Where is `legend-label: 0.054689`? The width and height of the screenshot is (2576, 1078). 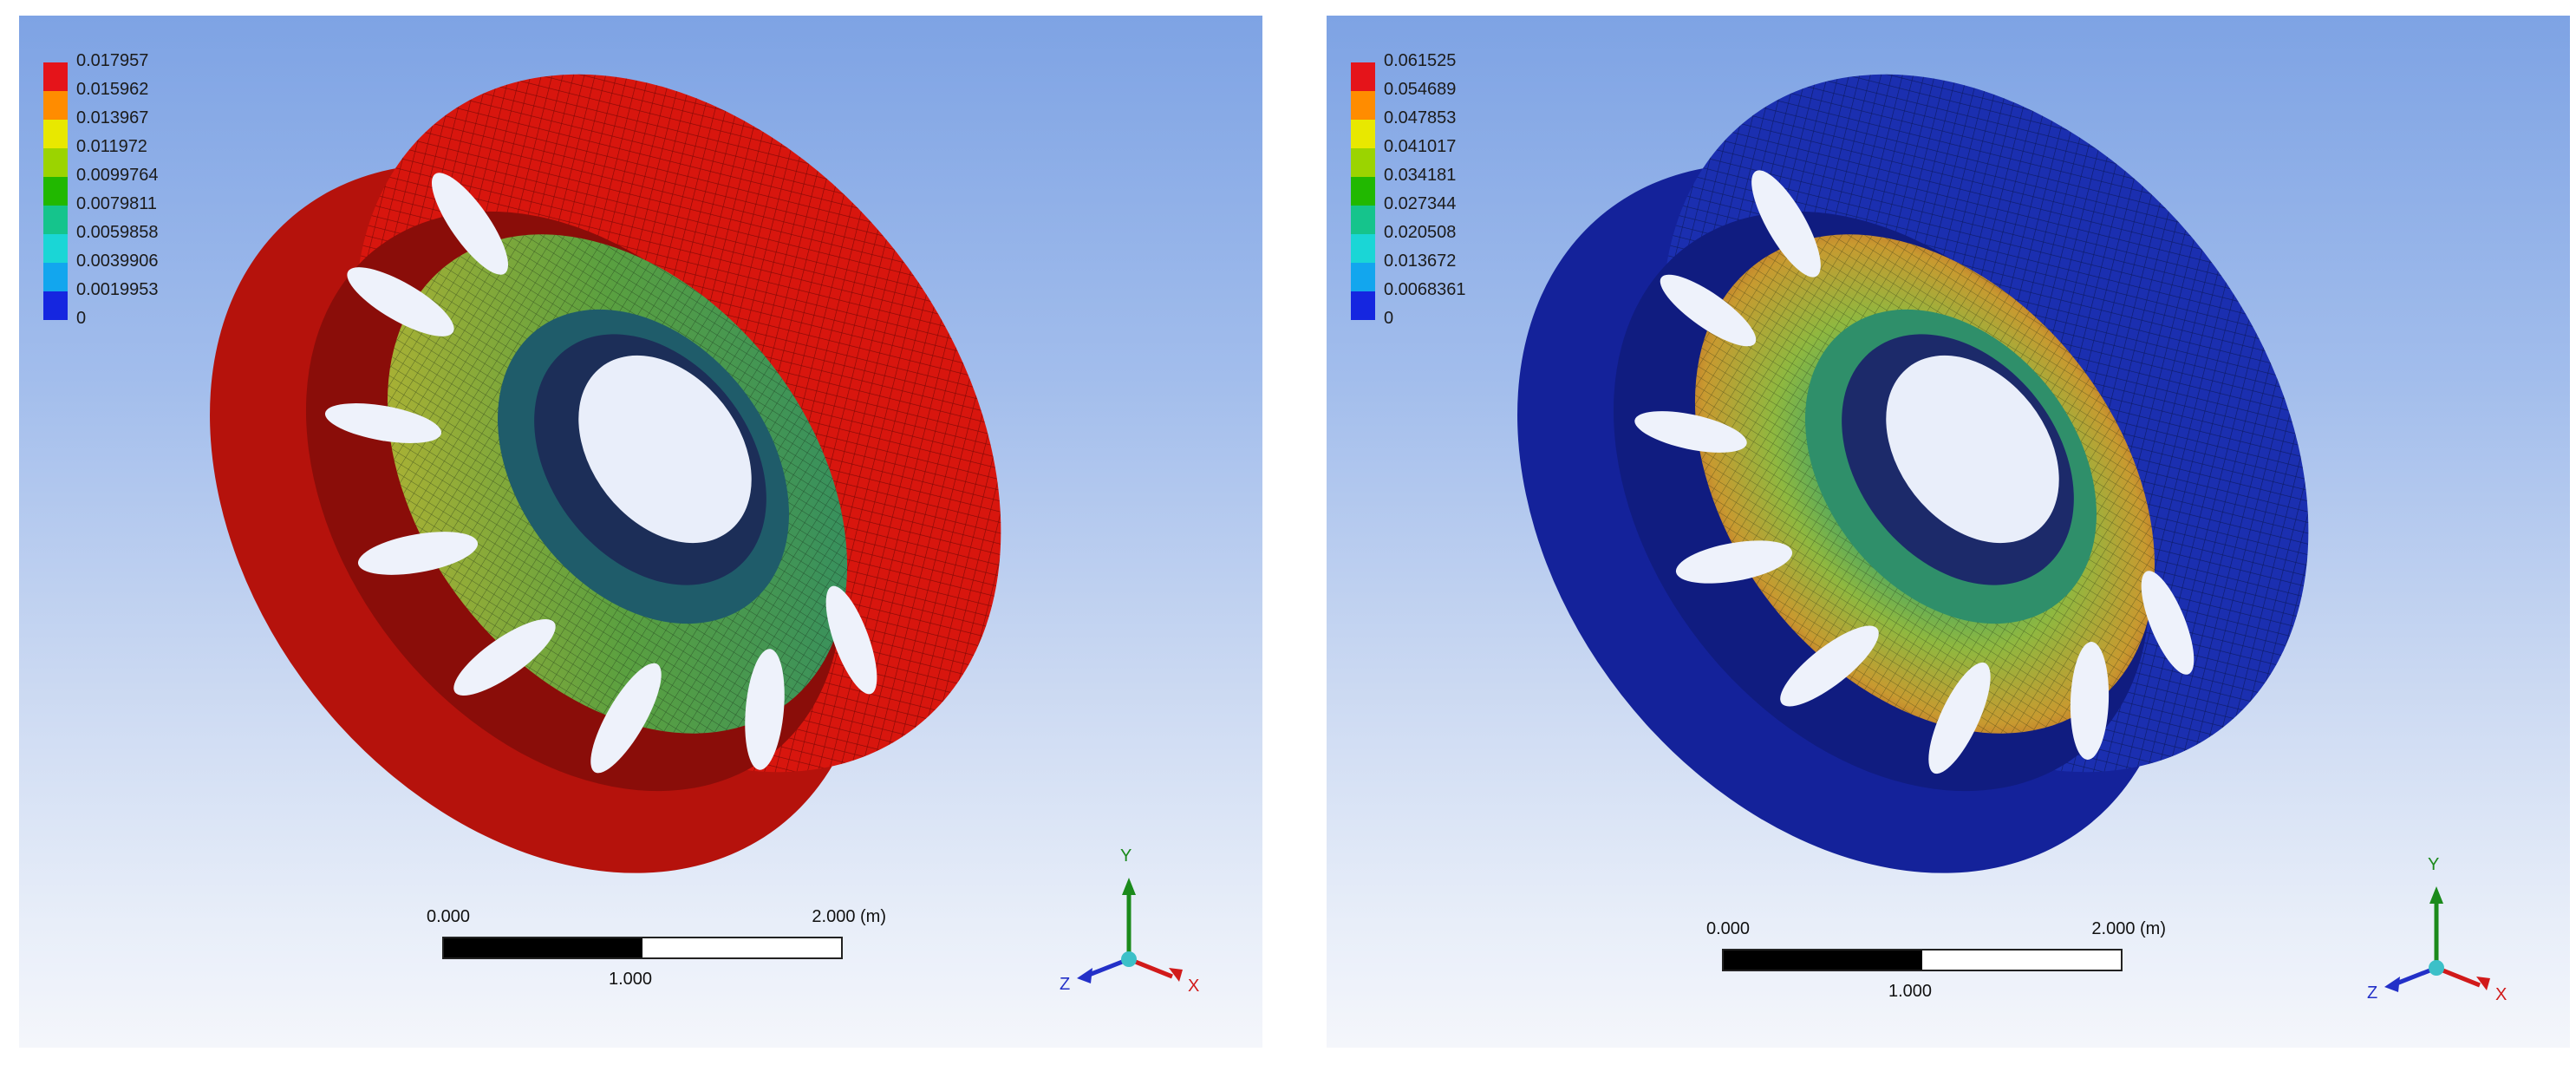 legend-label: 0.054689 is located at coordinates (1421, 90).